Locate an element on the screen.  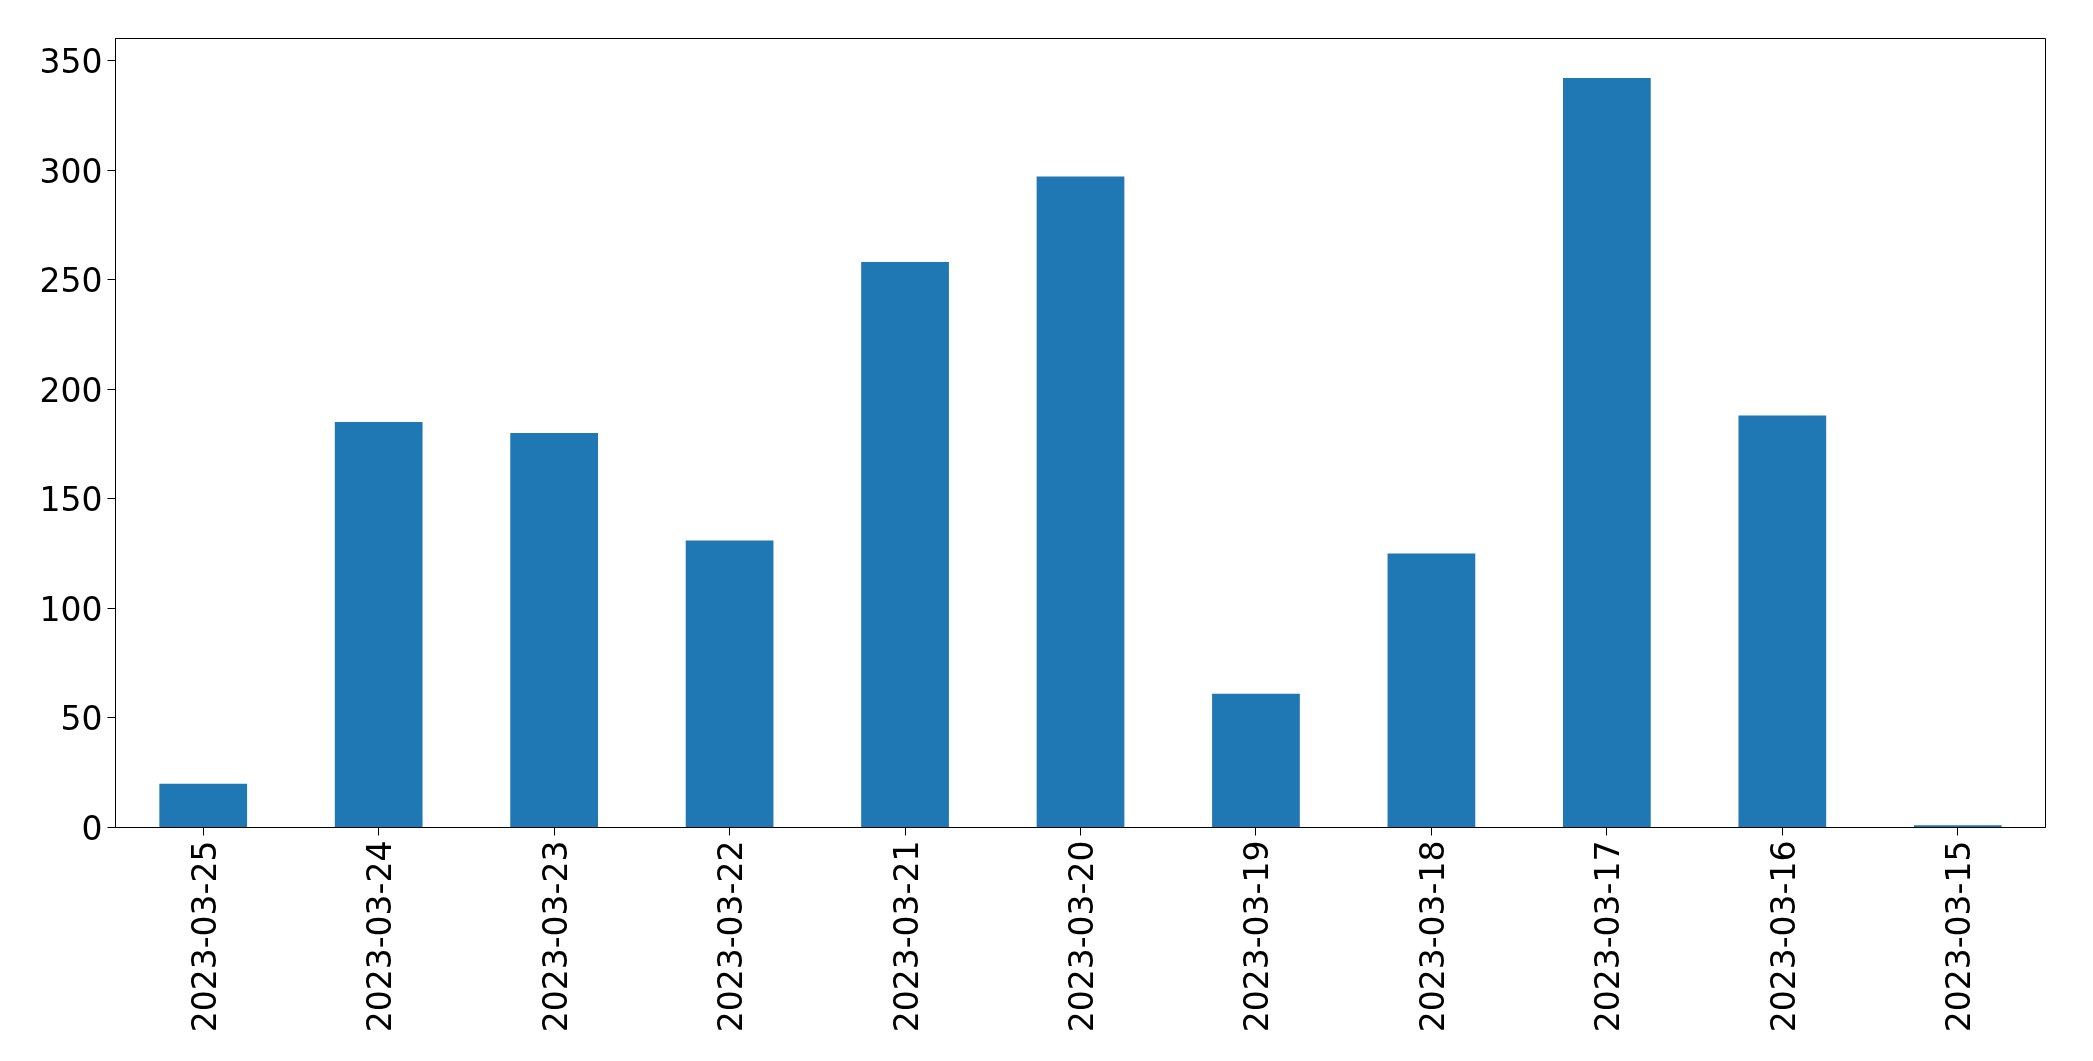
y-tick-label: 50 is located at coordinates (81, 719).